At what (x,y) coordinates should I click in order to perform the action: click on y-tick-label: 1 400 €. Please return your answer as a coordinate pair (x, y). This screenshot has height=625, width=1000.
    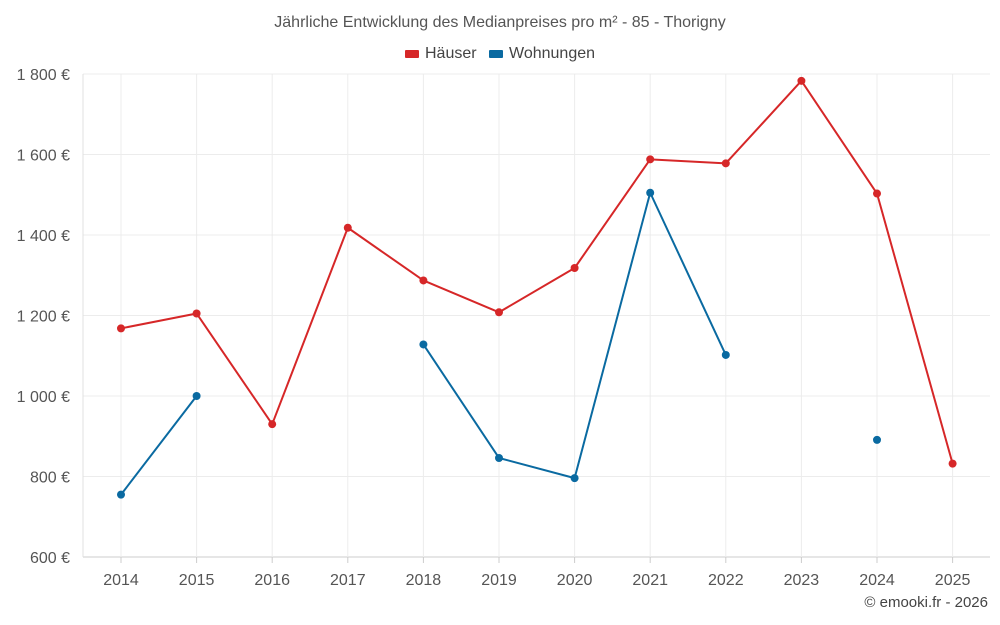
    Looking at the image, I should click on (43, 236).